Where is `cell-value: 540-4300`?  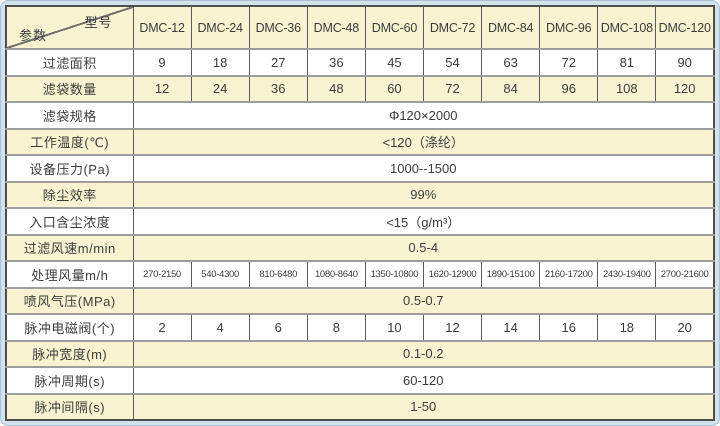 cell-value: 540-4300 is located at coordinates (220, 274).